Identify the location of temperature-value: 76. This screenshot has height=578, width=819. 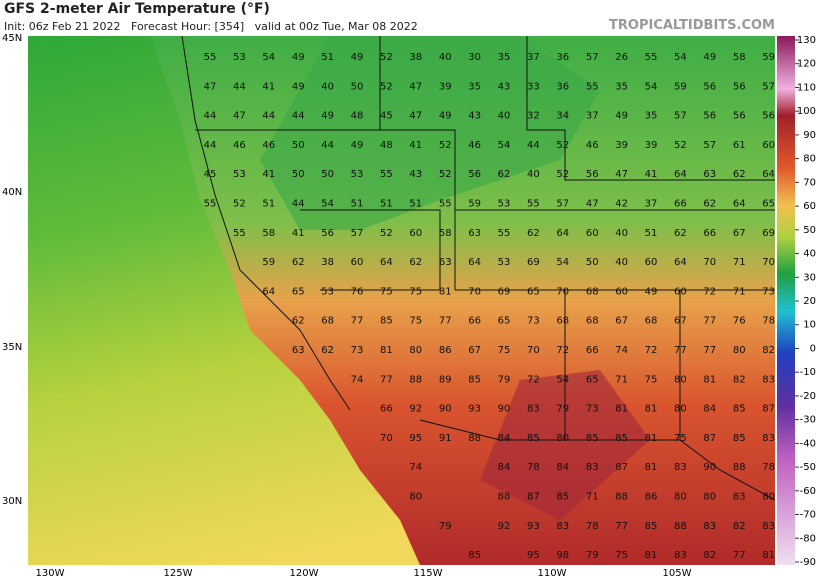
(739, 321).